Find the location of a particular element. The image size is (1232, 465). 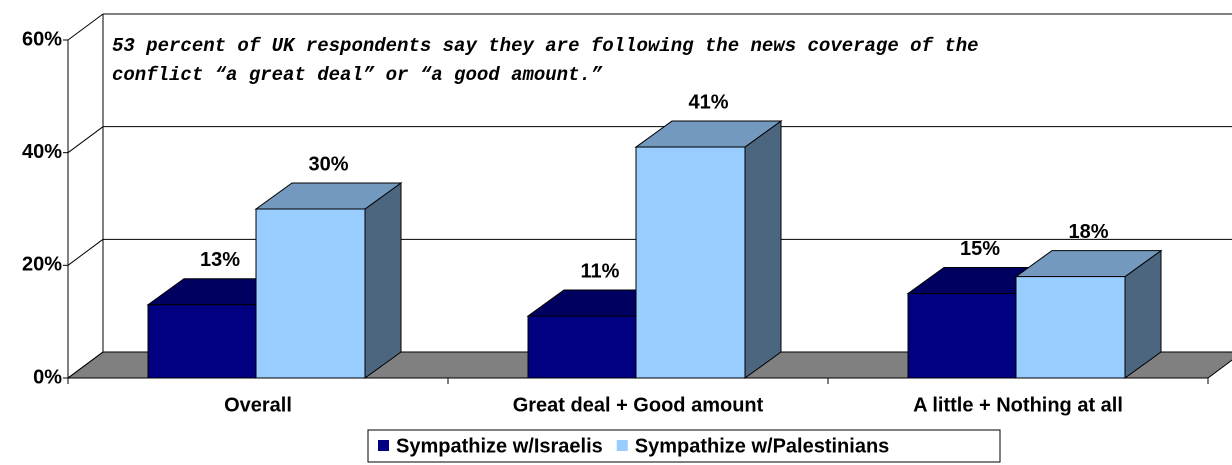

value-label: 15% is located at coordinates (980, 249).